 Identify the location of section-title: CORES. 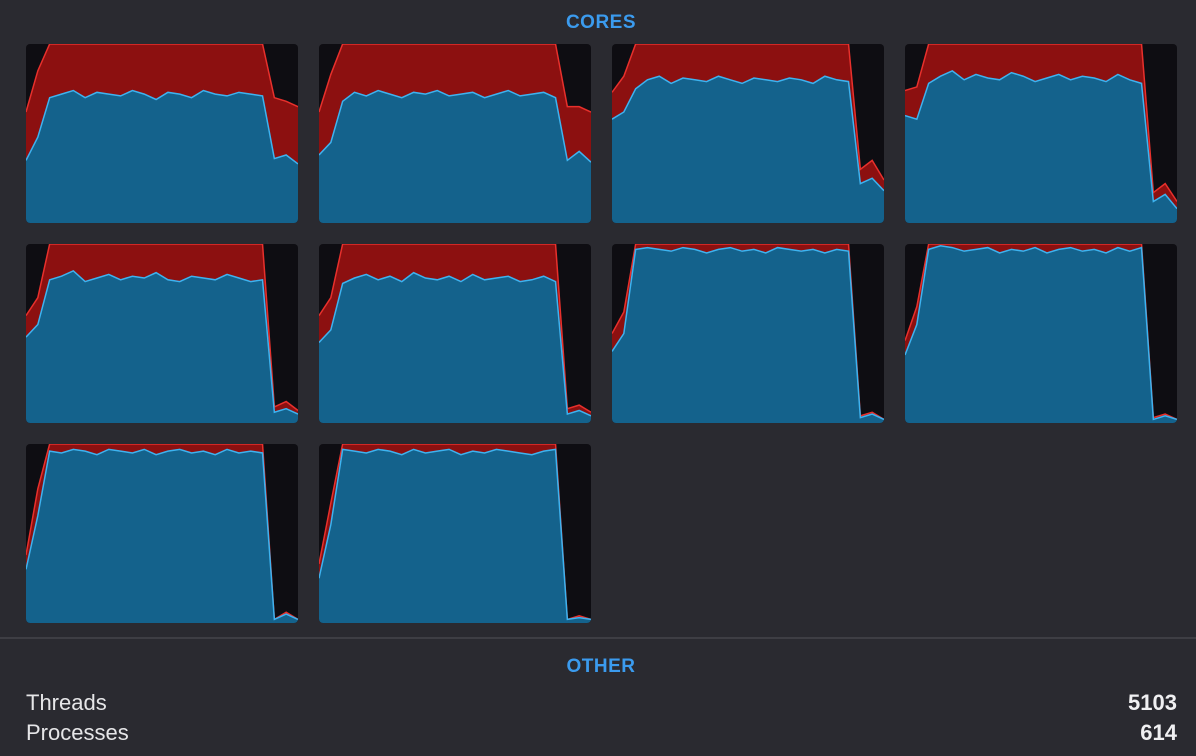
(601, 22).